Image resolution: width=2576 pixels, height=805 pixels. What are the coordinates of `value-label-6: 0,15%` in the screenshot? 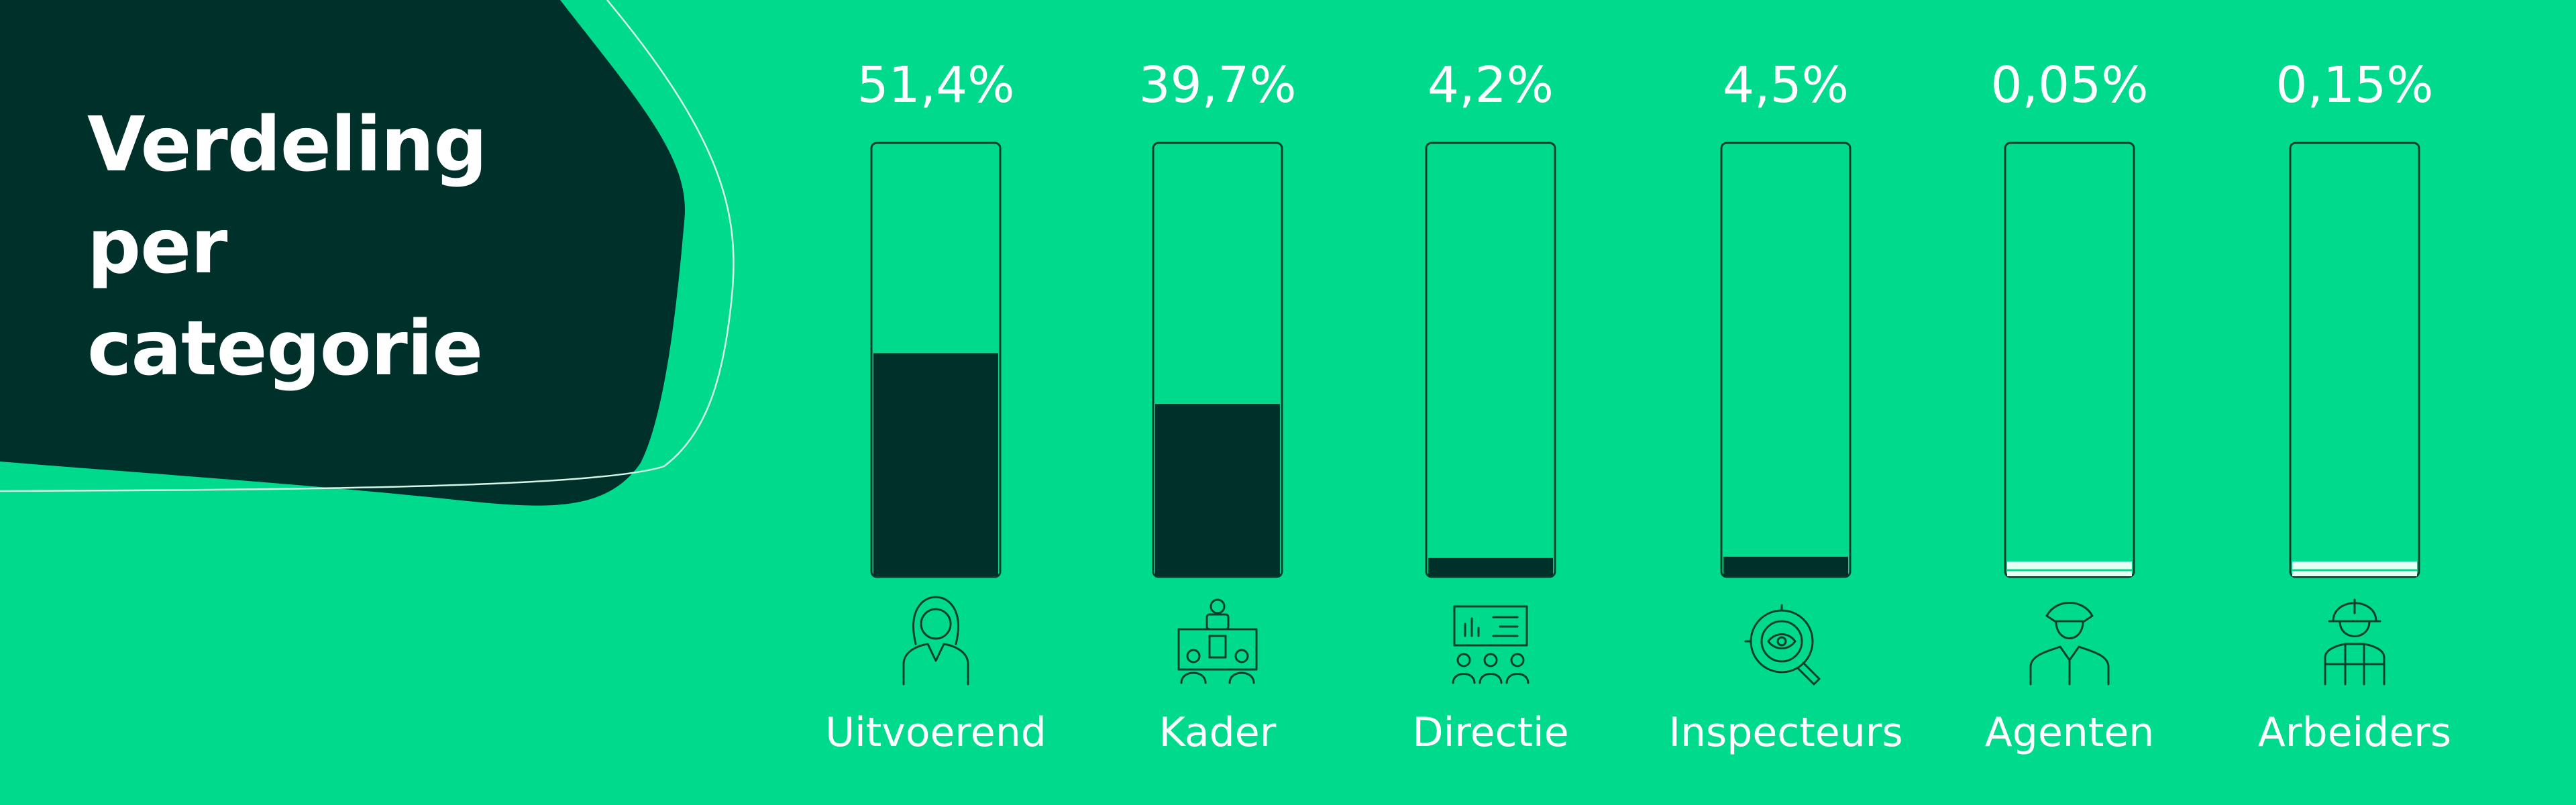 It's located at (2354, 85).